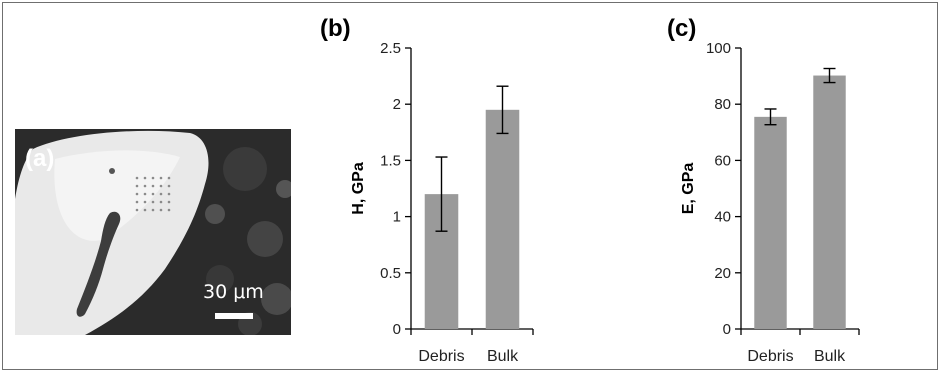 The image size is (942, 375). Describe the element at coordinates (682, 28) in the screenshot. I see `panel-c-label: (c)` at that location.